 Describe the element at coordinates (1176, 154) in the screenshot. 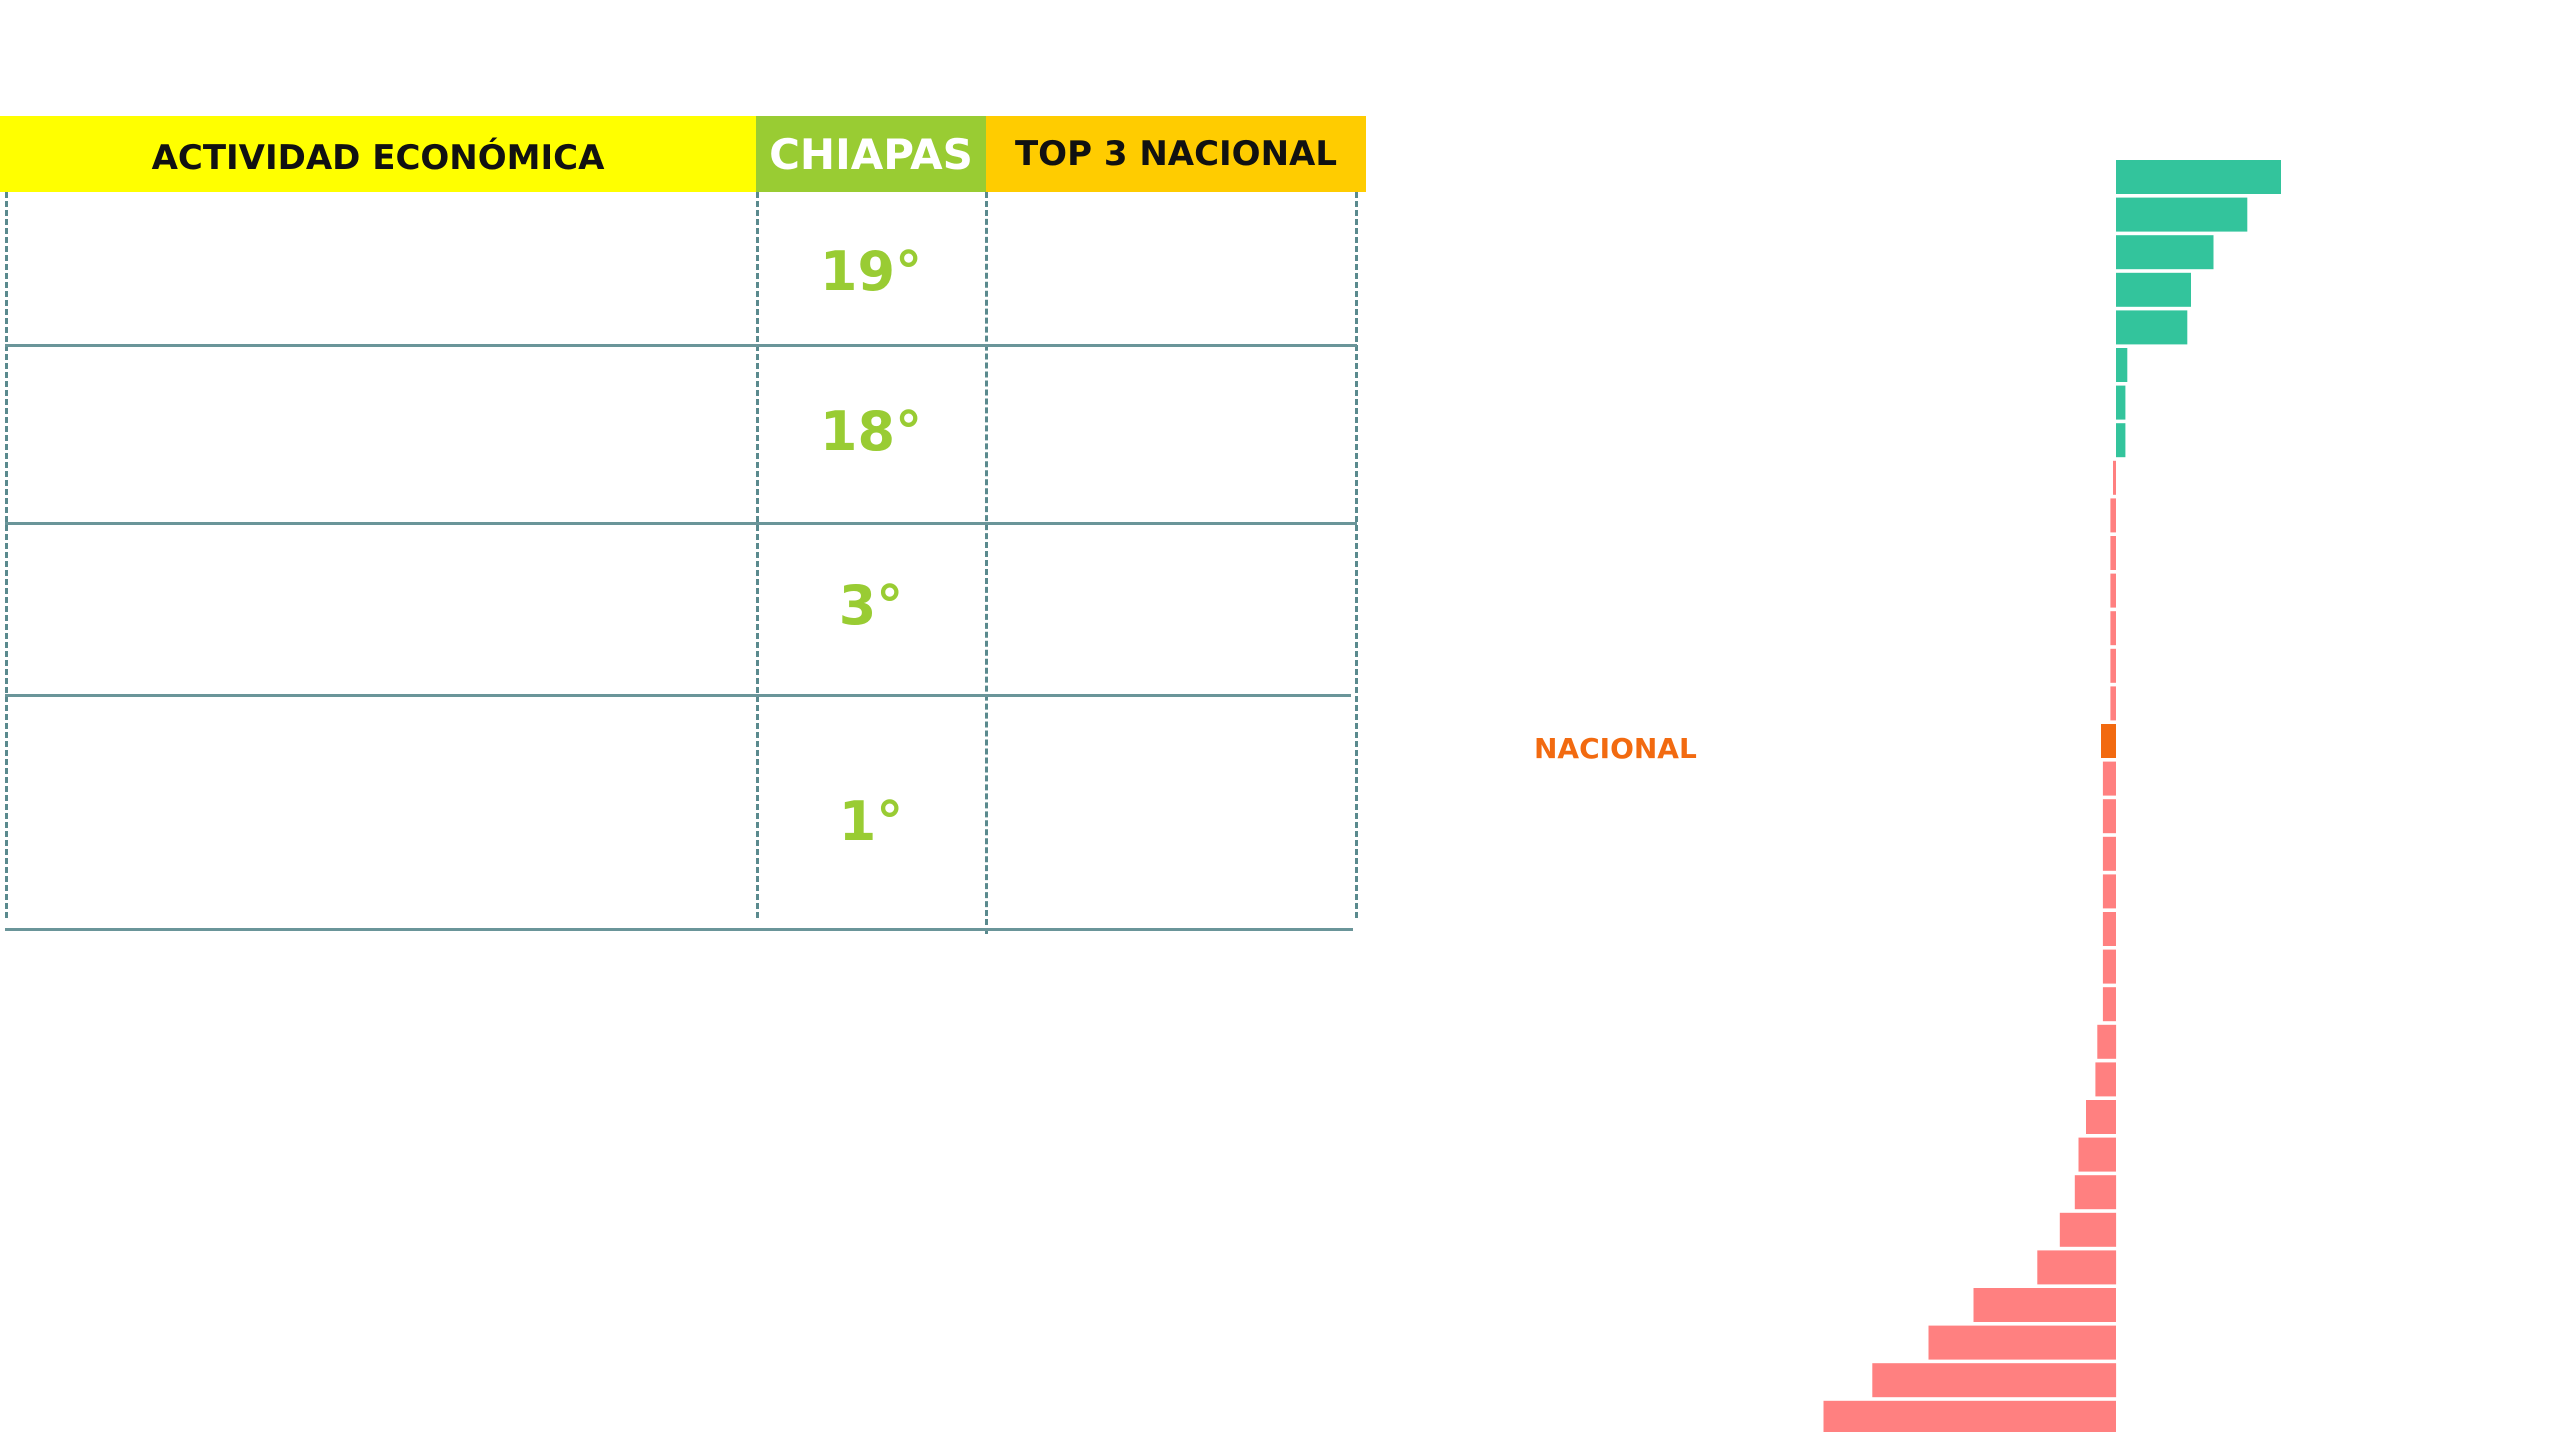

I see `header-top3: TOP 3 NACIONAL` at that location.